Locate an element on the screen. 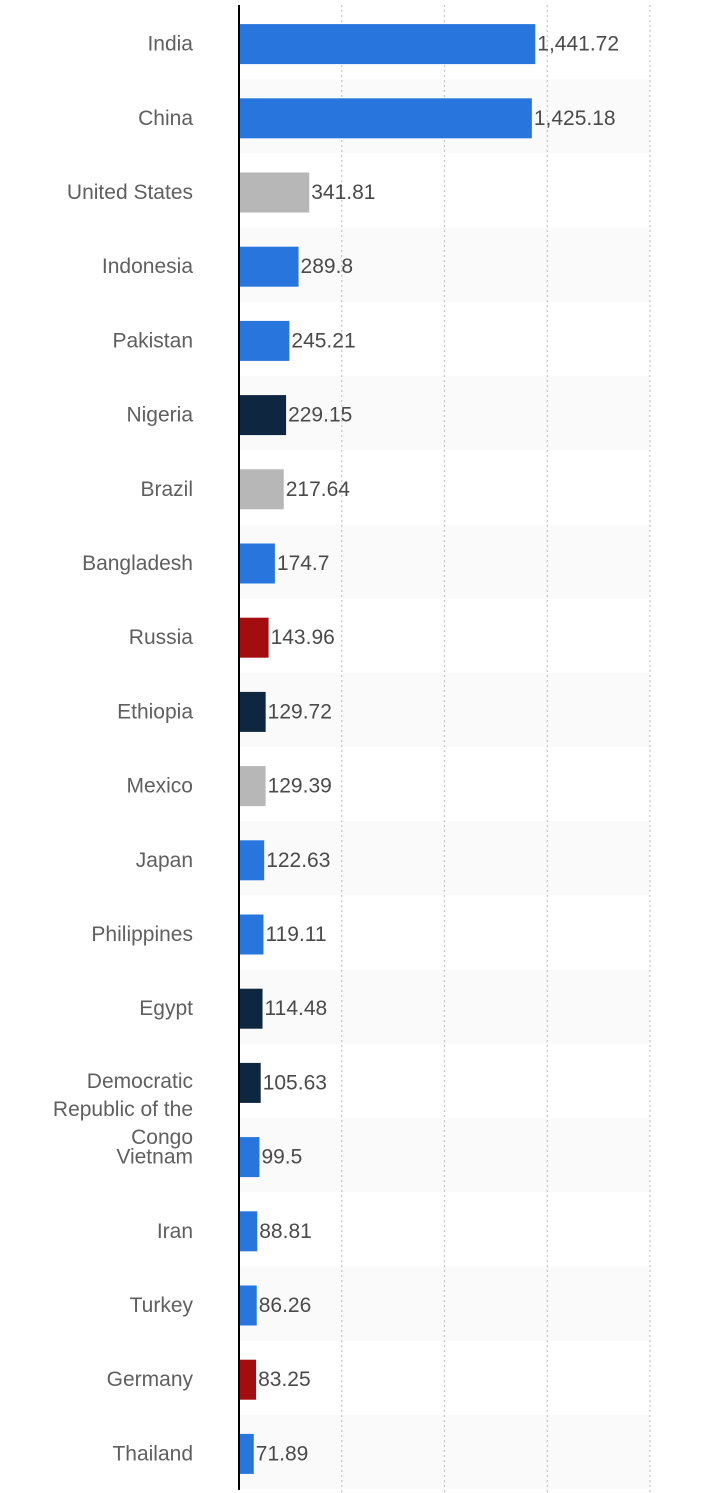 The height and width of the screenshot is (1493, 720). category-label: Democratic Republic of the Congo is located at coordinates (123, 1108).